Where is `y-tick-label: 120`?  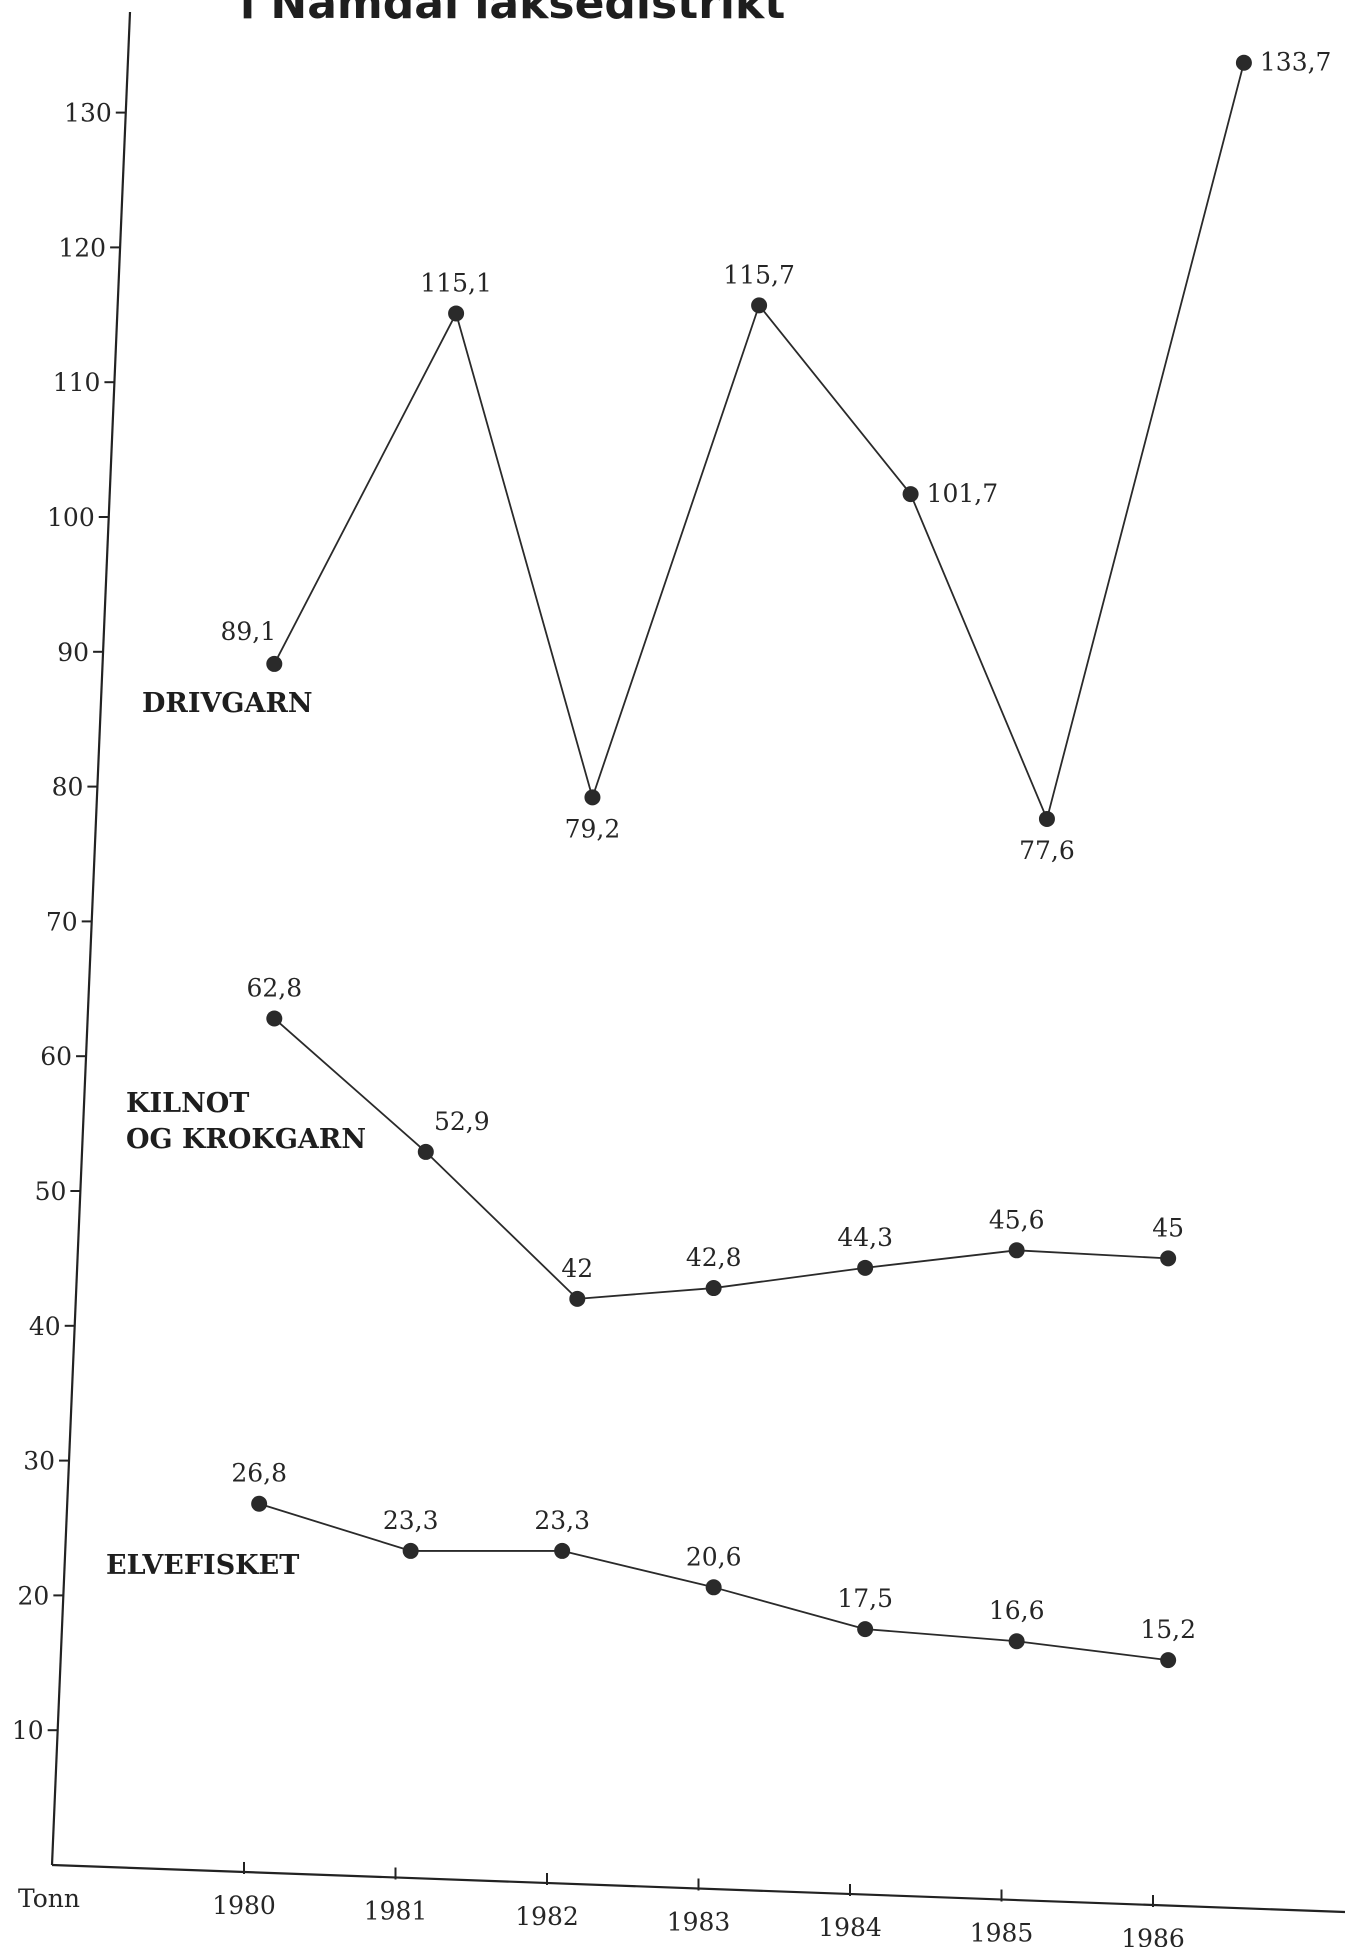
y-tick-label: 120 is located at coordinates (82, 247).